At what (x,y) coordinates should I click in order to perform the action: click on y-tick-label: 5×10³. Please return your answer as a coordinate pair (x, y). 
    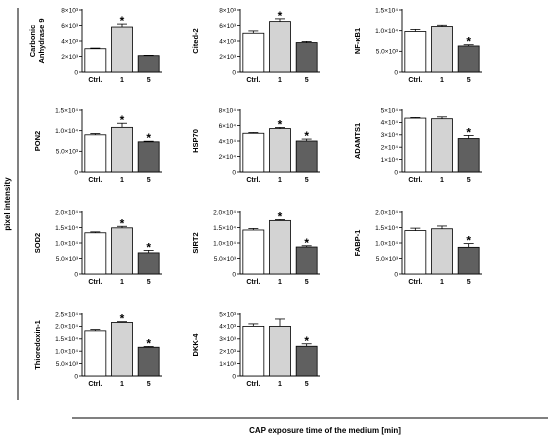
    Looking at the image, I should click on (228, 314).